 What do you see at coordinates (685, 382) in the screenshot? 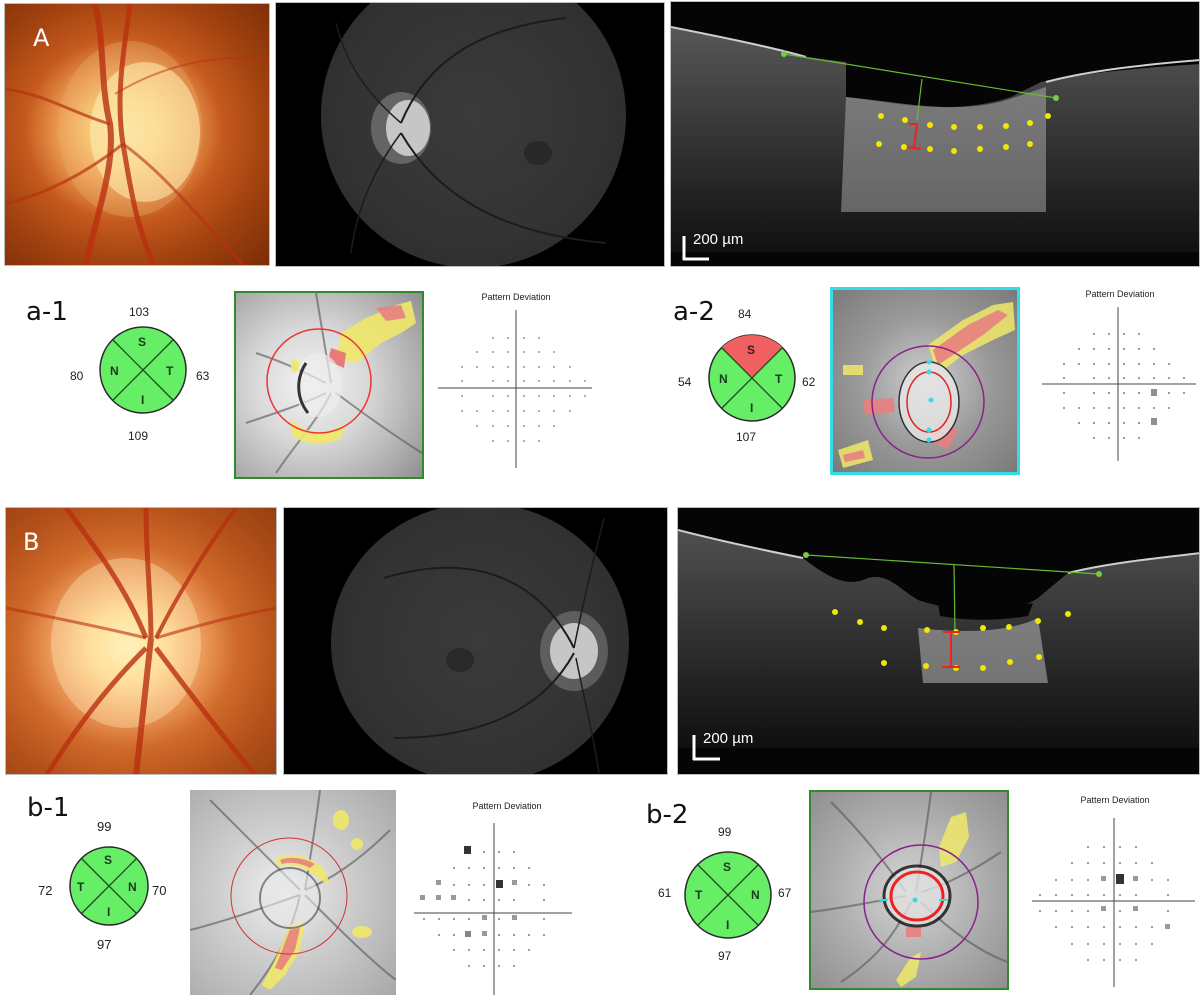
I see `rnfl-value-nasal: 54` at bounding box center [685, 382].